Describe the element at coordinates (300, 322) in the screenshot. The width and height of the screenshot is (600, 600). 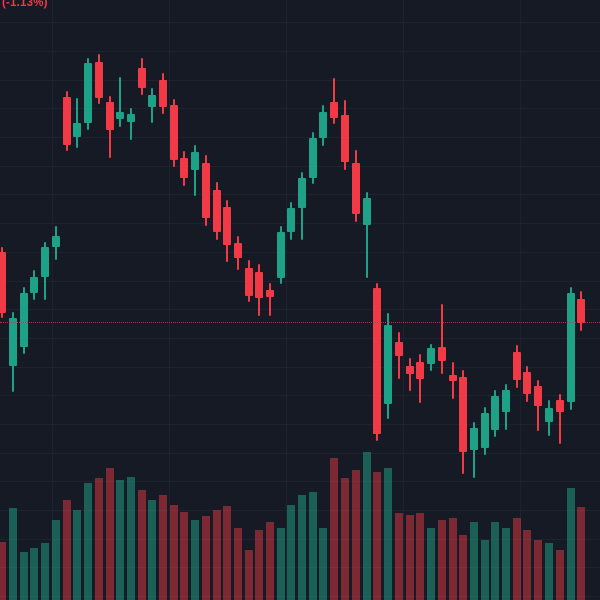
I see `previous-close-line` at that location.